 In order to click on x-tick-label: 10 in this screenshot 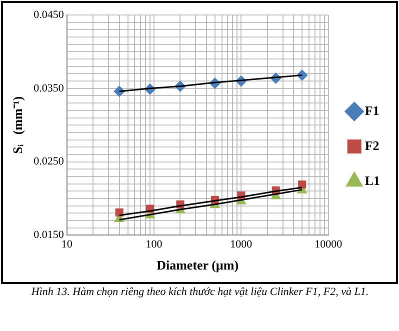, I will do `click(67, 244)`.